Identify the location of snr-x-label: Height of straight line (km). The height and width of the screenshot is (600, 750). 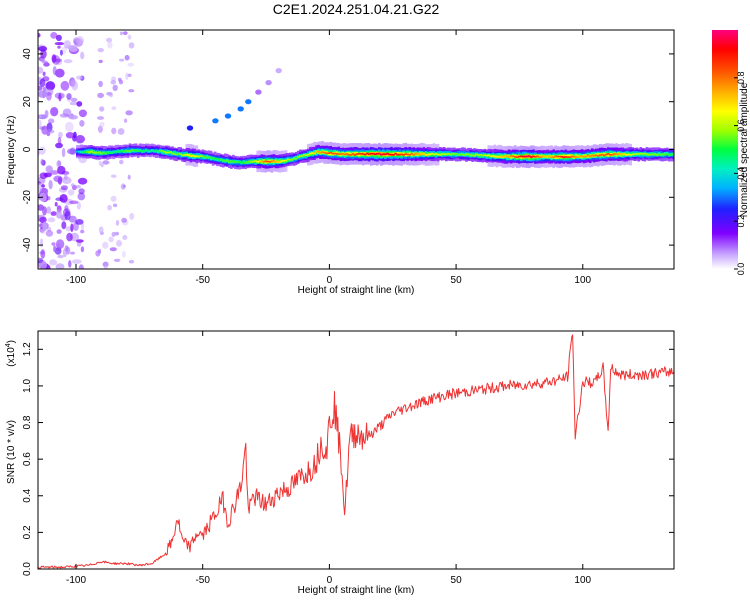
(356, 590).